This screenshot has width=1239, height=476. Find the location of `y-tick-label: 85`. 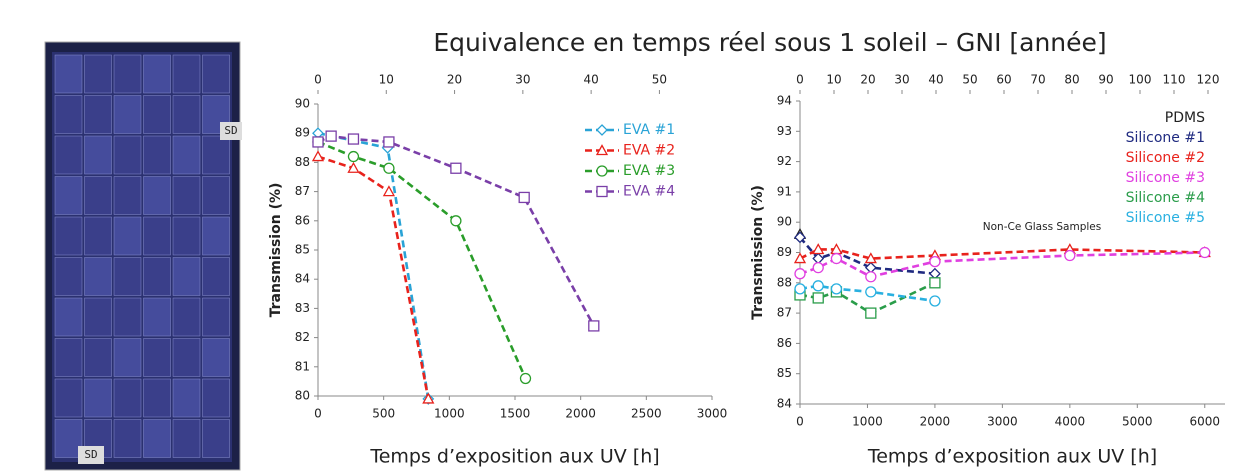

y-tick-label: 85 is located at coordinates (302, 250).